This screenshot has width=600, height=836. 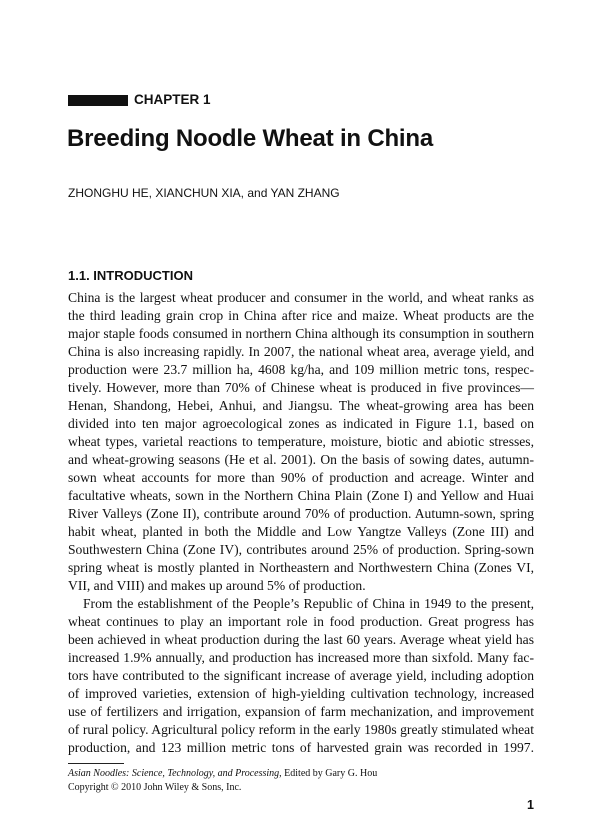 I want to click on section-heading: 1.1. INTRODUCTION, so click(x=130, y=275).